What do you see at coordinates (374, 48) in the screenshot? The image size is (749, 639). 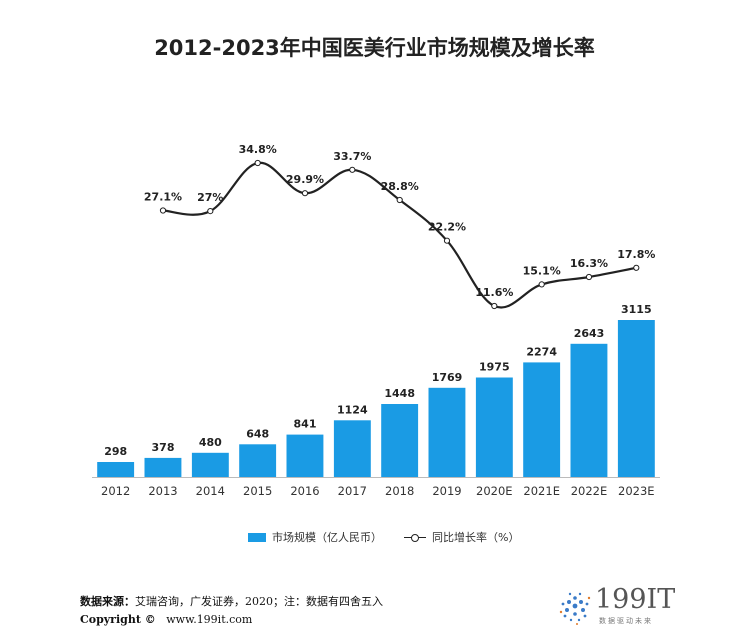 I see `chart-title: 2012-2023年中国医美行业市场规模及增长率` at bounding box center [374, 48].